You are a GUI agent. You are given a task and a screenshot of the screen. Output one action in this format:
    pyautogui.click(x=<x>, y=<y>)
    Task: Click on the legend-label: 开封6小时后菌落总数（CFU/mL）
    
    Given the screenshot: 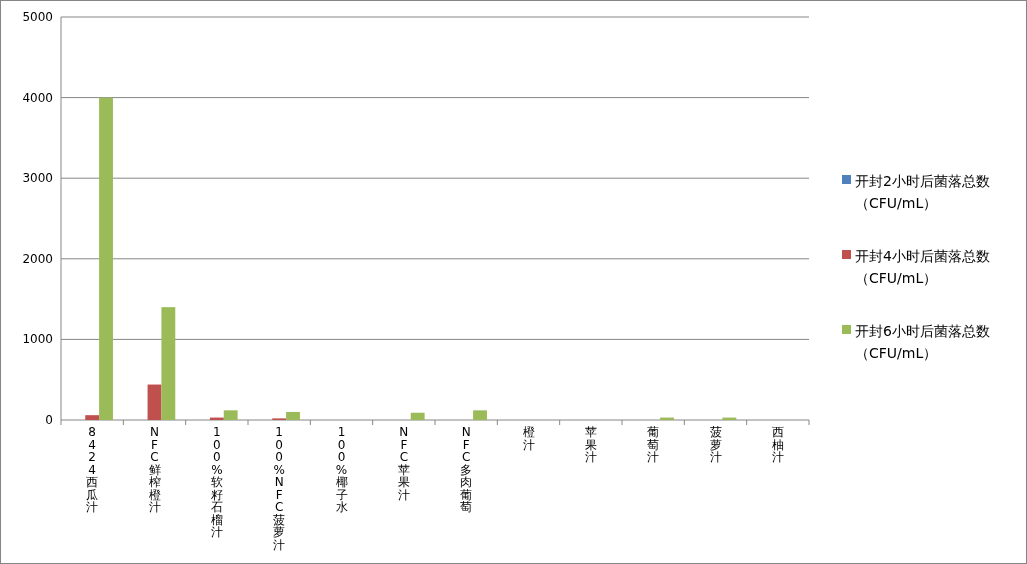 What is the action you would take?
    pyautogui.click(x=923, y=342)
    